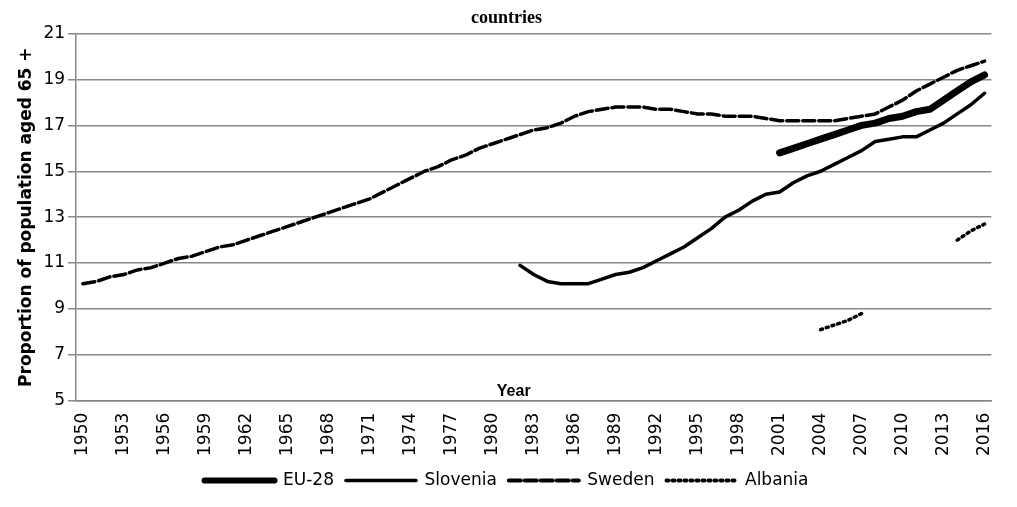 This screenshot has height=507, width=1017. Describe the element at coordinates (54, 123) in the screenshot. I see `y-tick-label: 17` at that location.